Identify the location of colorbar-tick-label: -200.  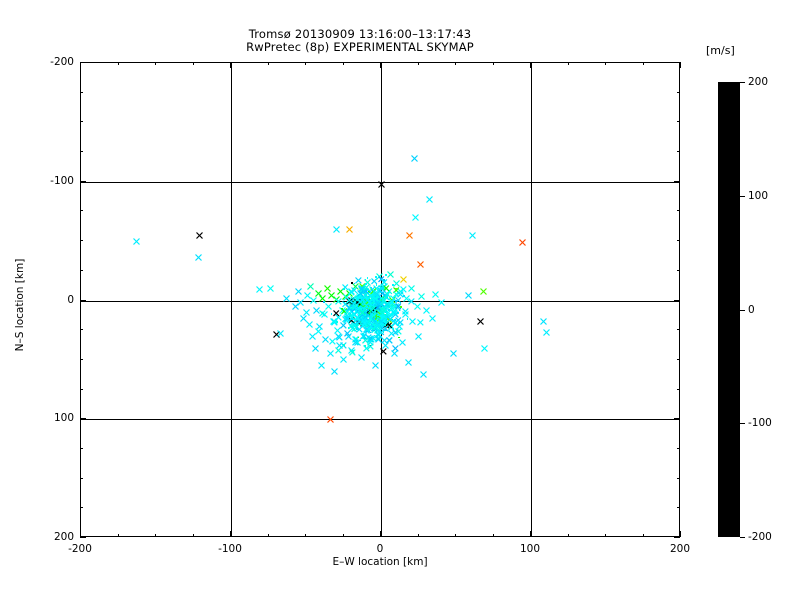
(760, 537).